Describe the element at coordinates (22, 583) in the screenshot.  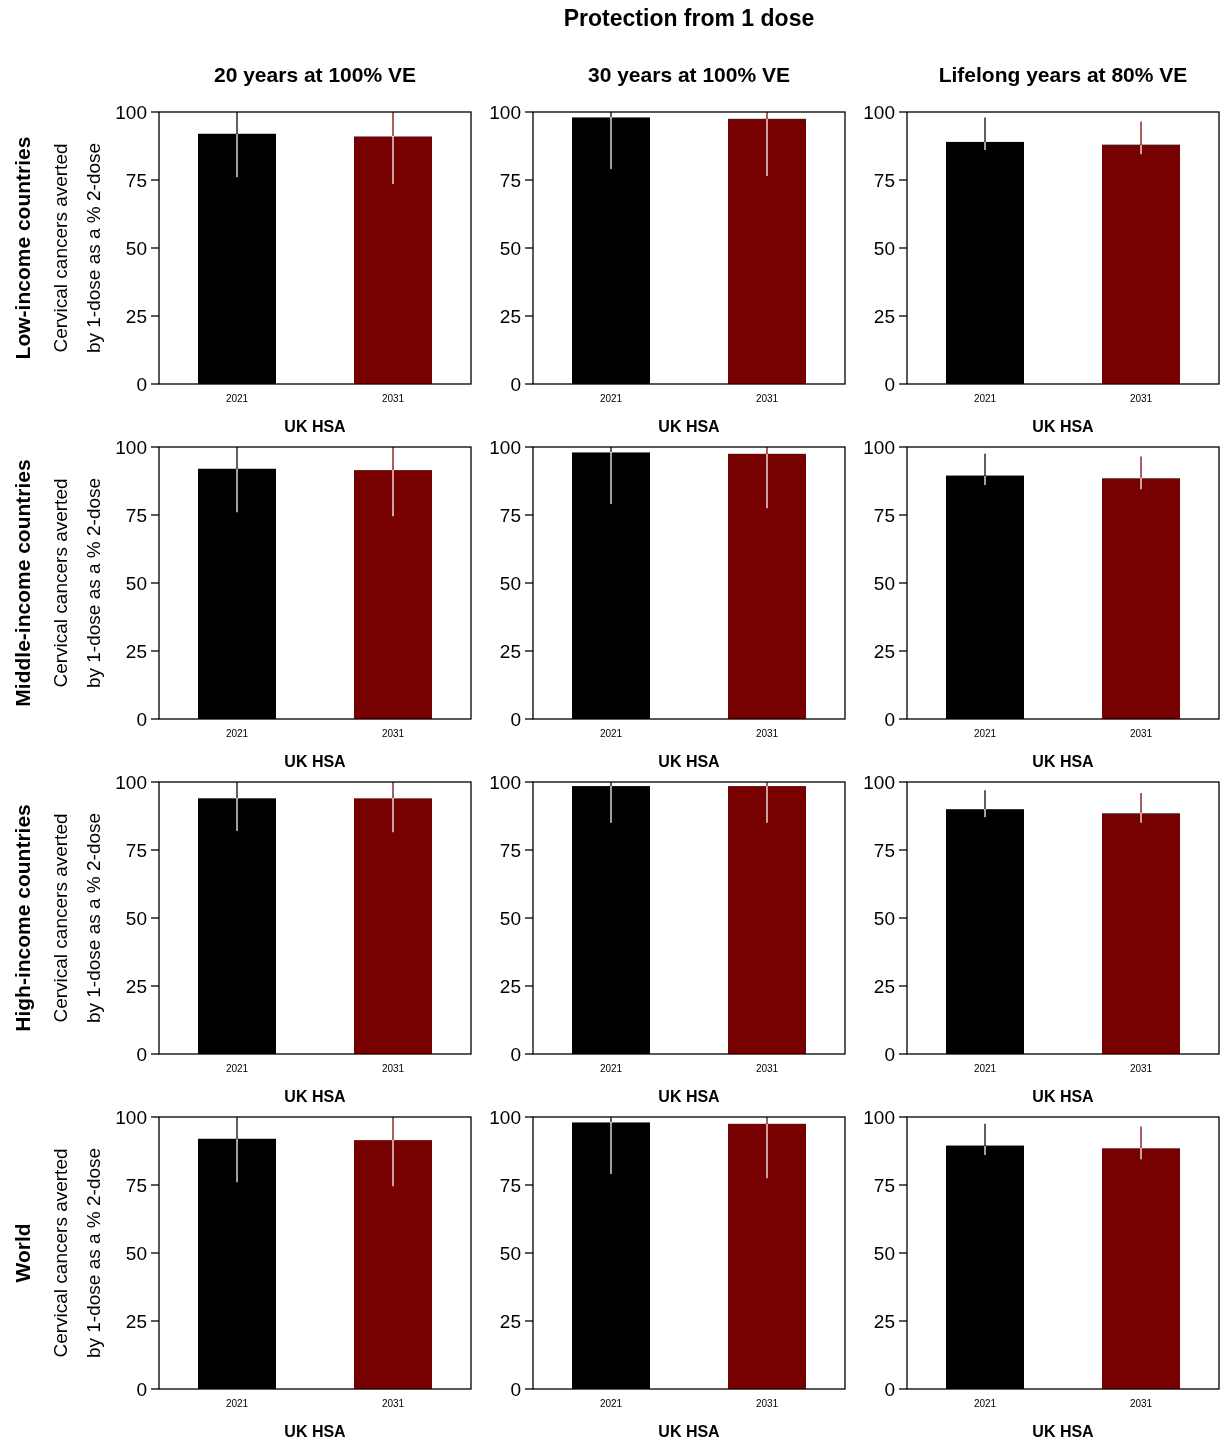
I see `text: Middle-income countries` at that location.